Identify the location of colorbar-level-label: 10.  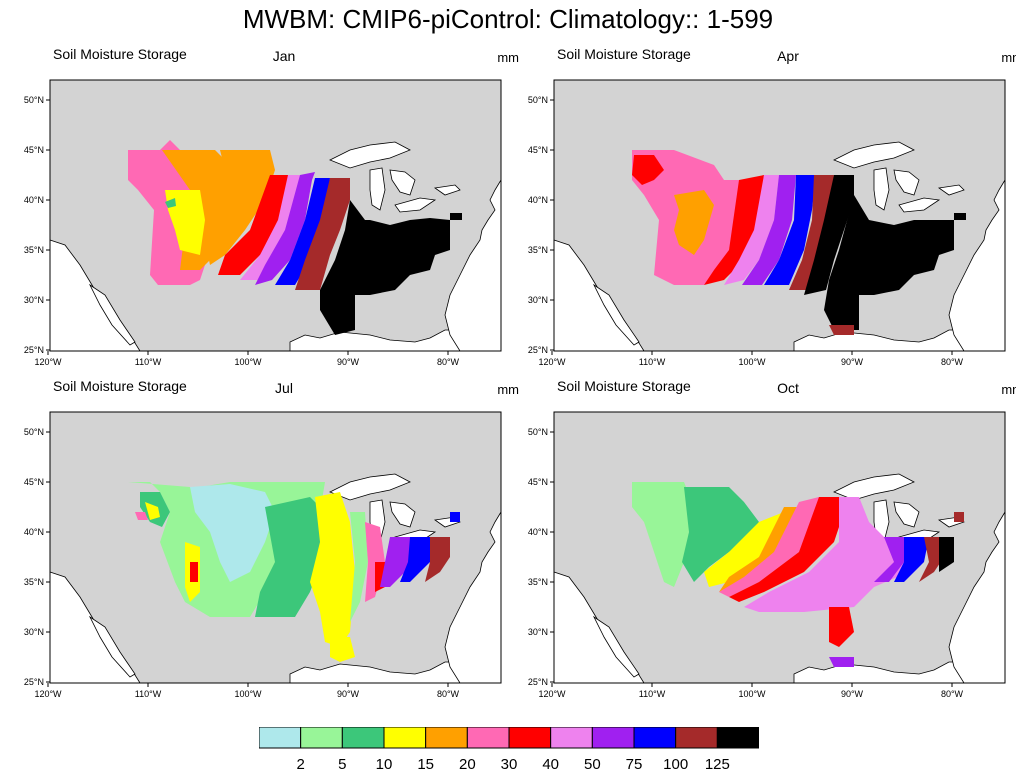
(384, 764).